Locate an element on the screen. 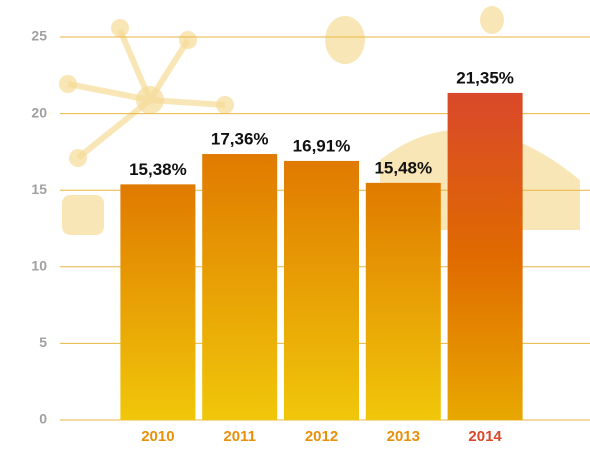  y-tick-label: 20 is located at coordinates (39, 112).